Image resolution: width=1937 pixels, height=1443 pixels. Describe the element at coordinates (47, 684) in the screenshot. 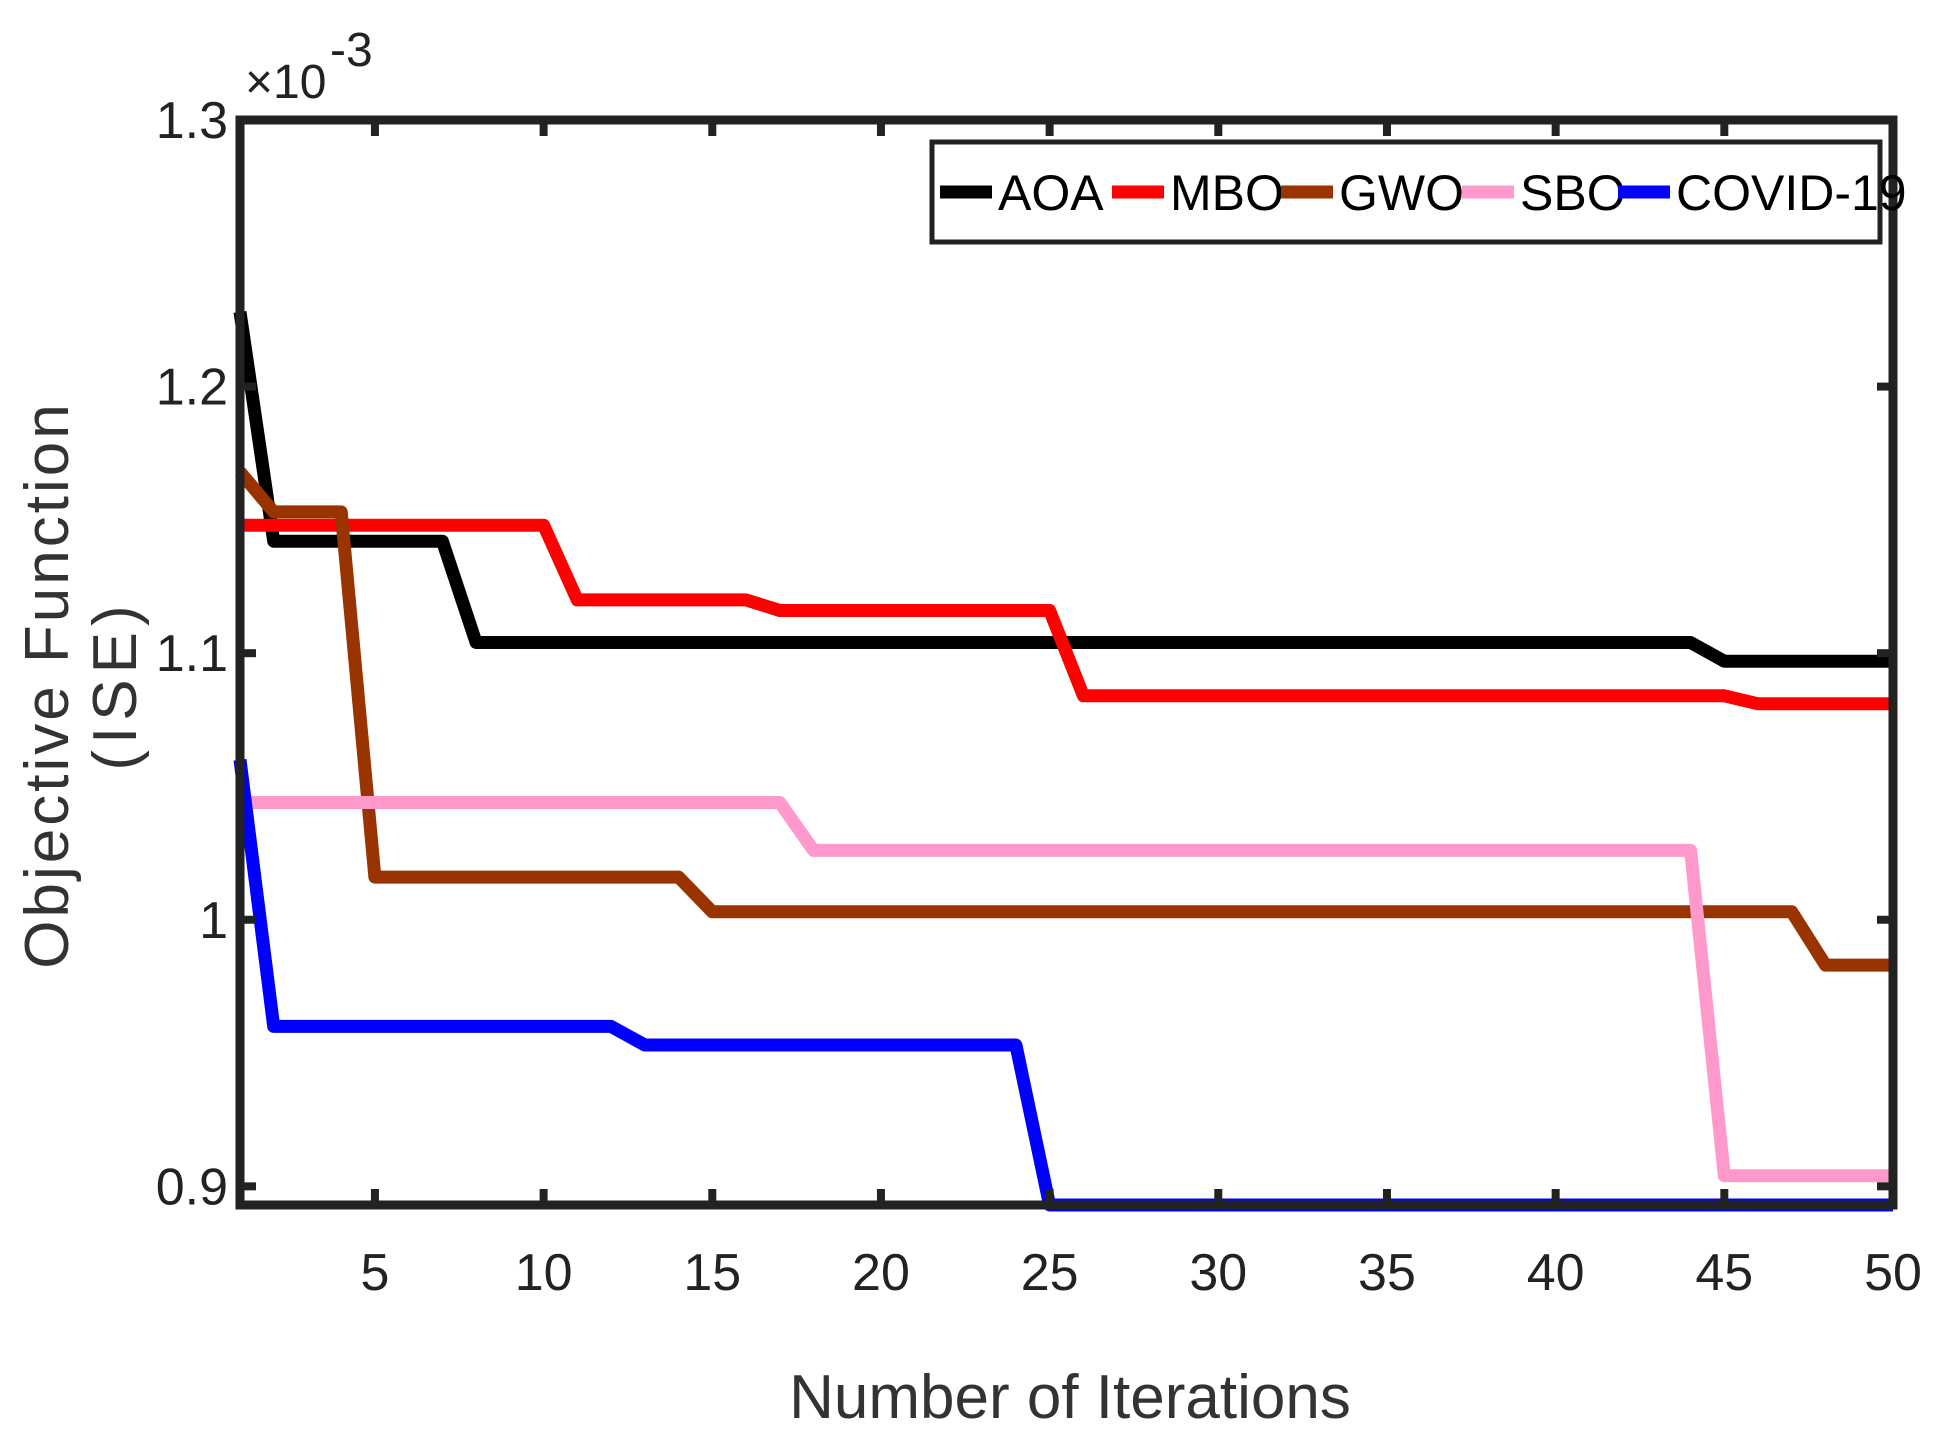

I see `y-axis-title: Objective Function` at that location.